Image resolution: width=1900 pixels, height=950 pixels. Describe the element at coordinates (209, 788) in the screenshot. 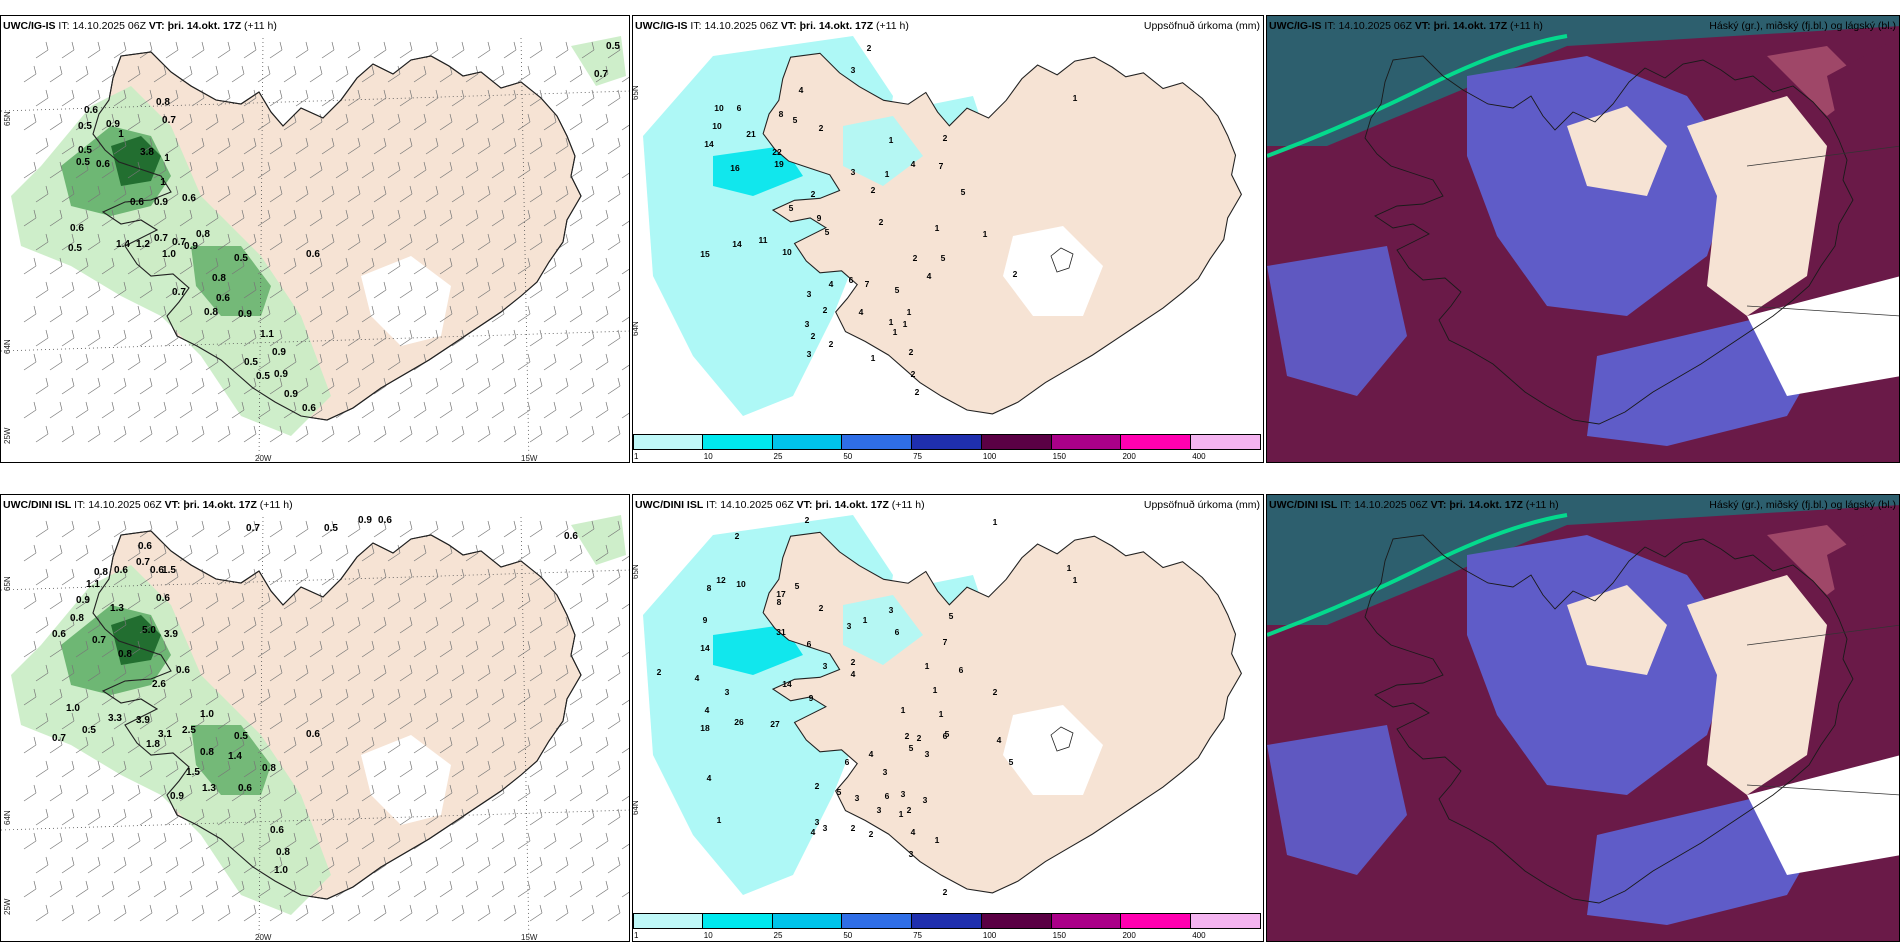

I see `value-label: 1.3` at that location.